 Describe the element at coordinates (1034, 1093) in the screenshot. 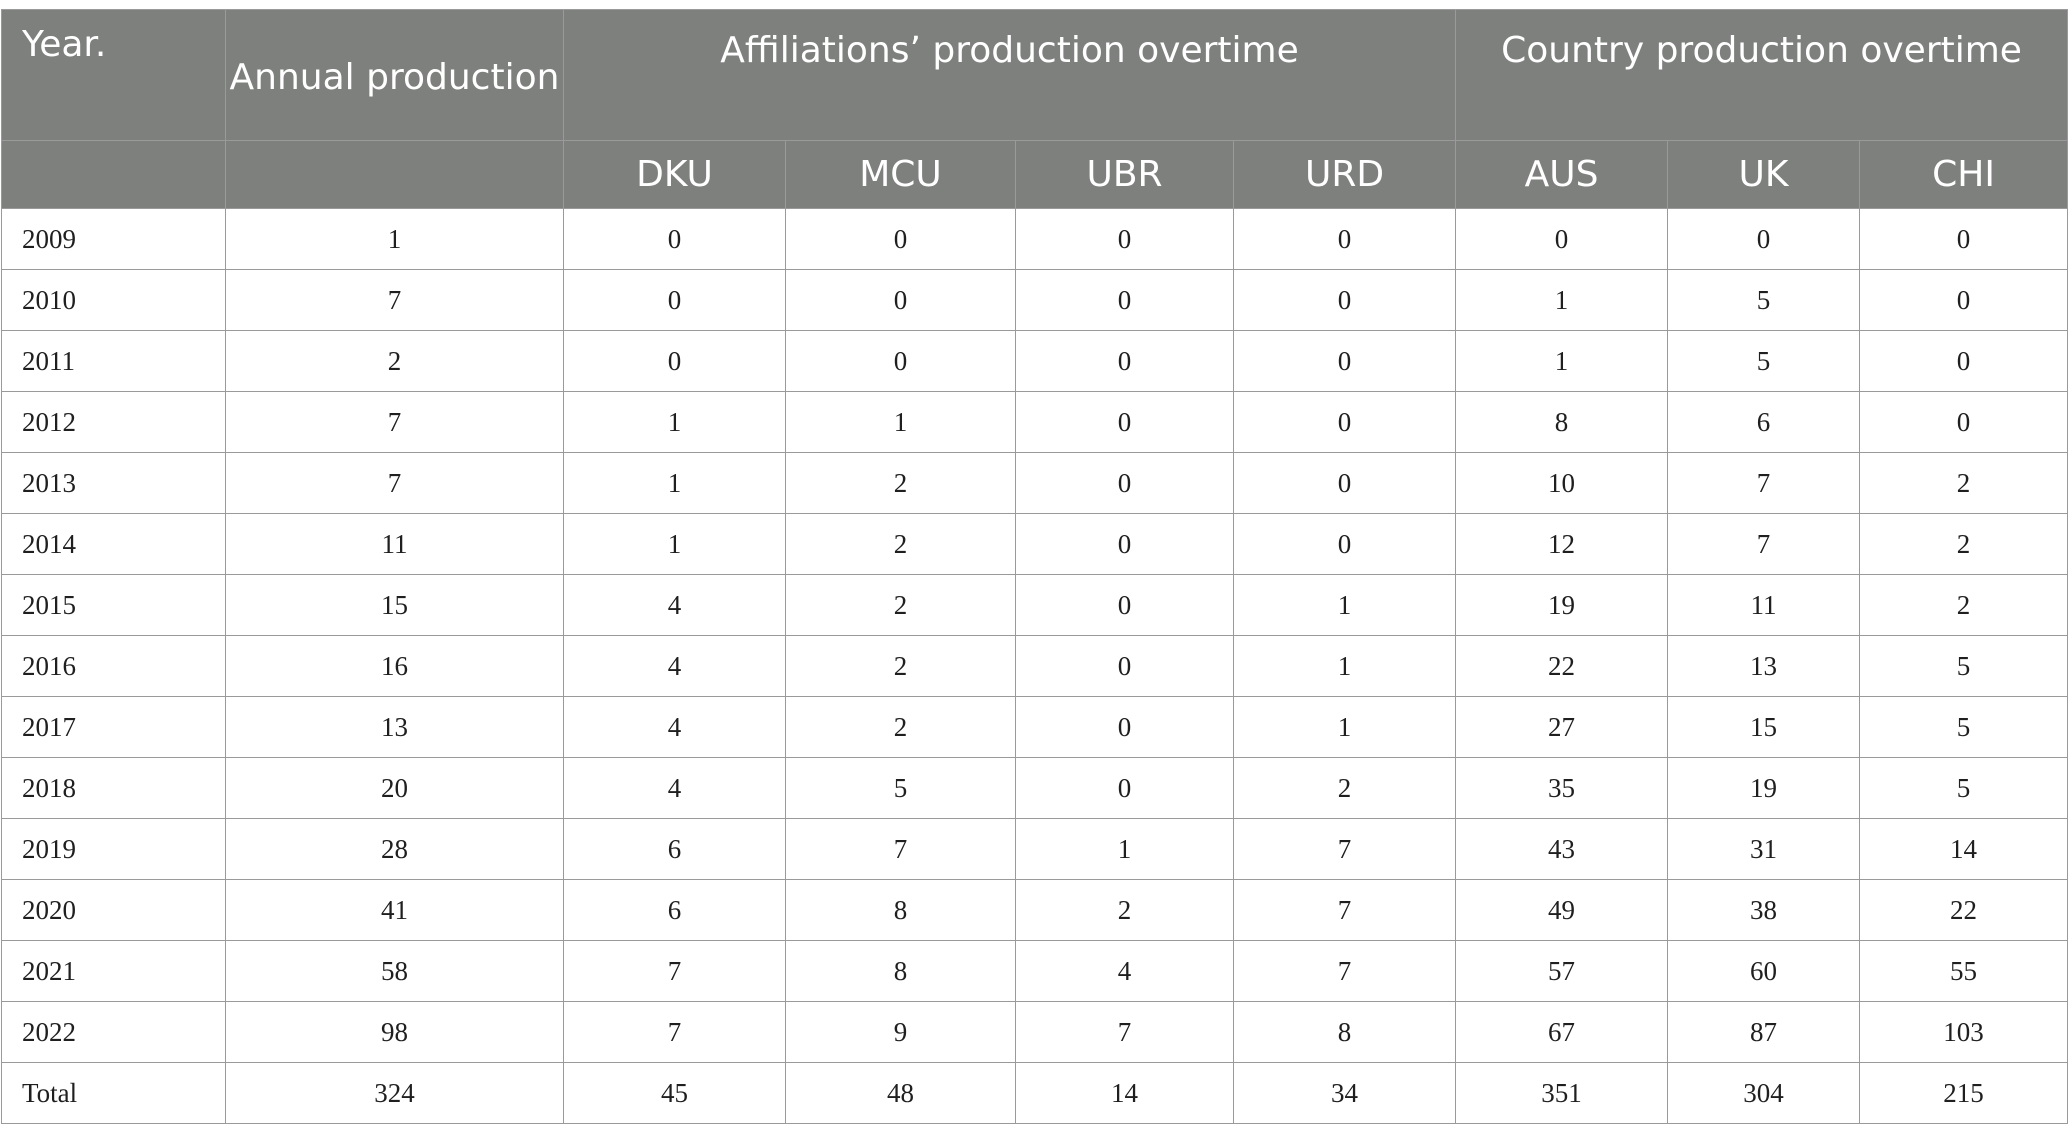

I see `table-row-total: Total 324 45 48 14 34 351 304 215` at that location.